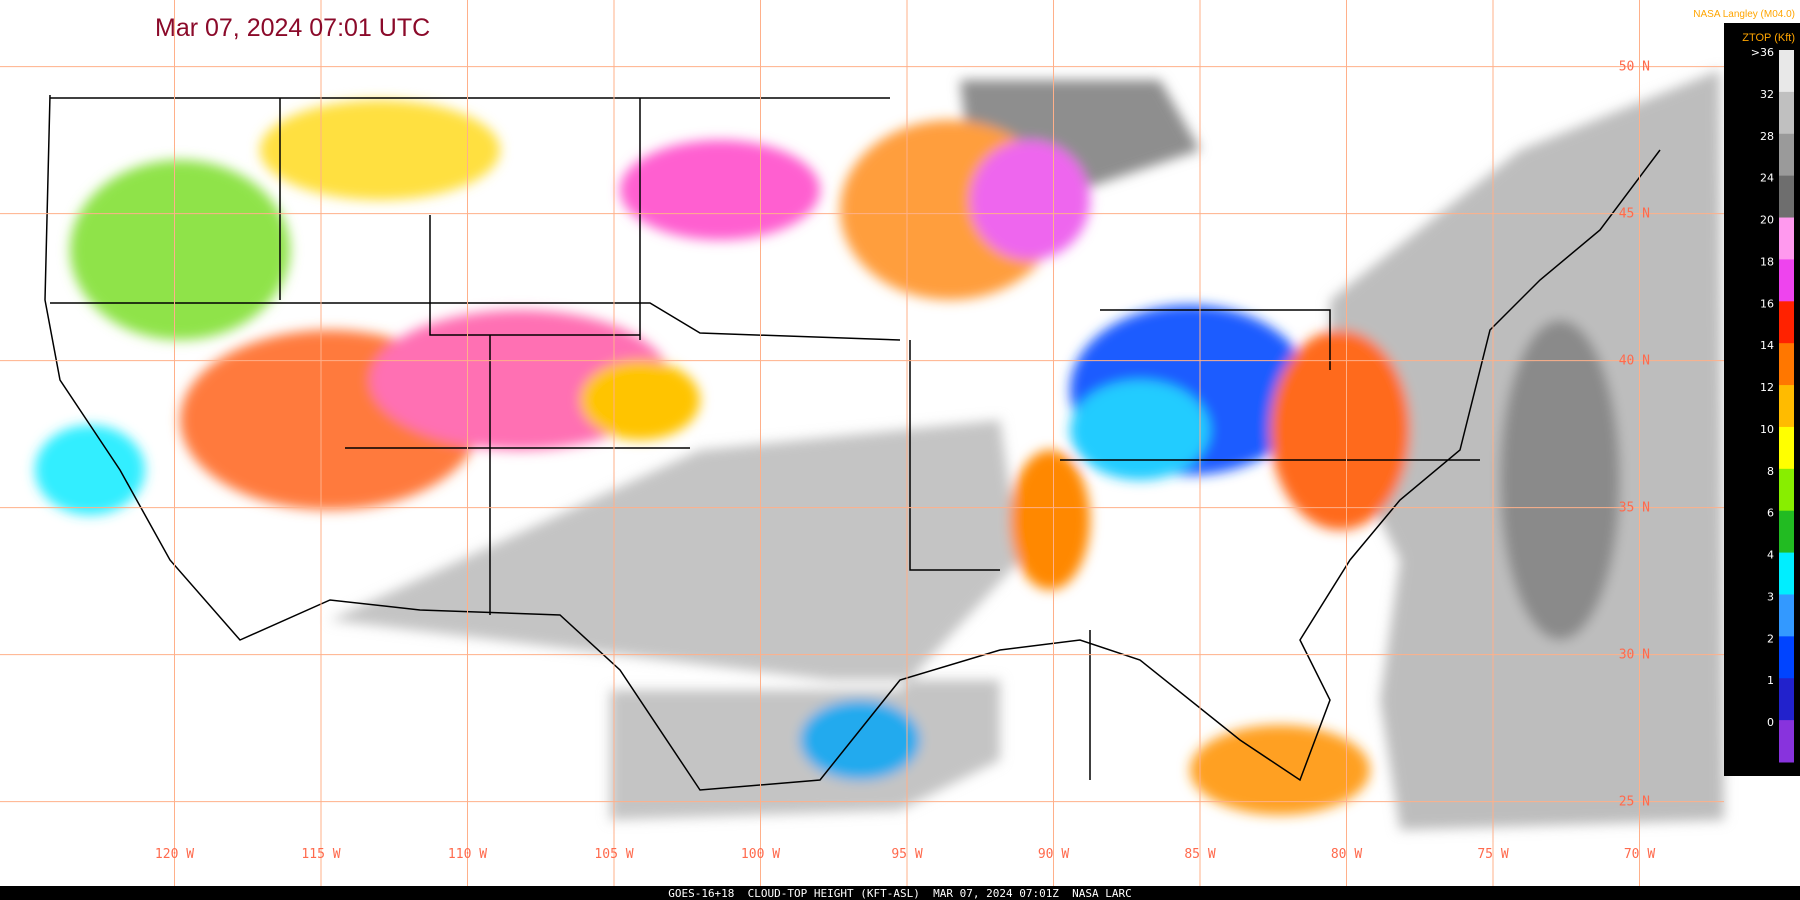  What do you see at coordinates (1634, 508) in the screenshot?
I see `latitude-label: 35 N` at bounding box center [1634, 508].